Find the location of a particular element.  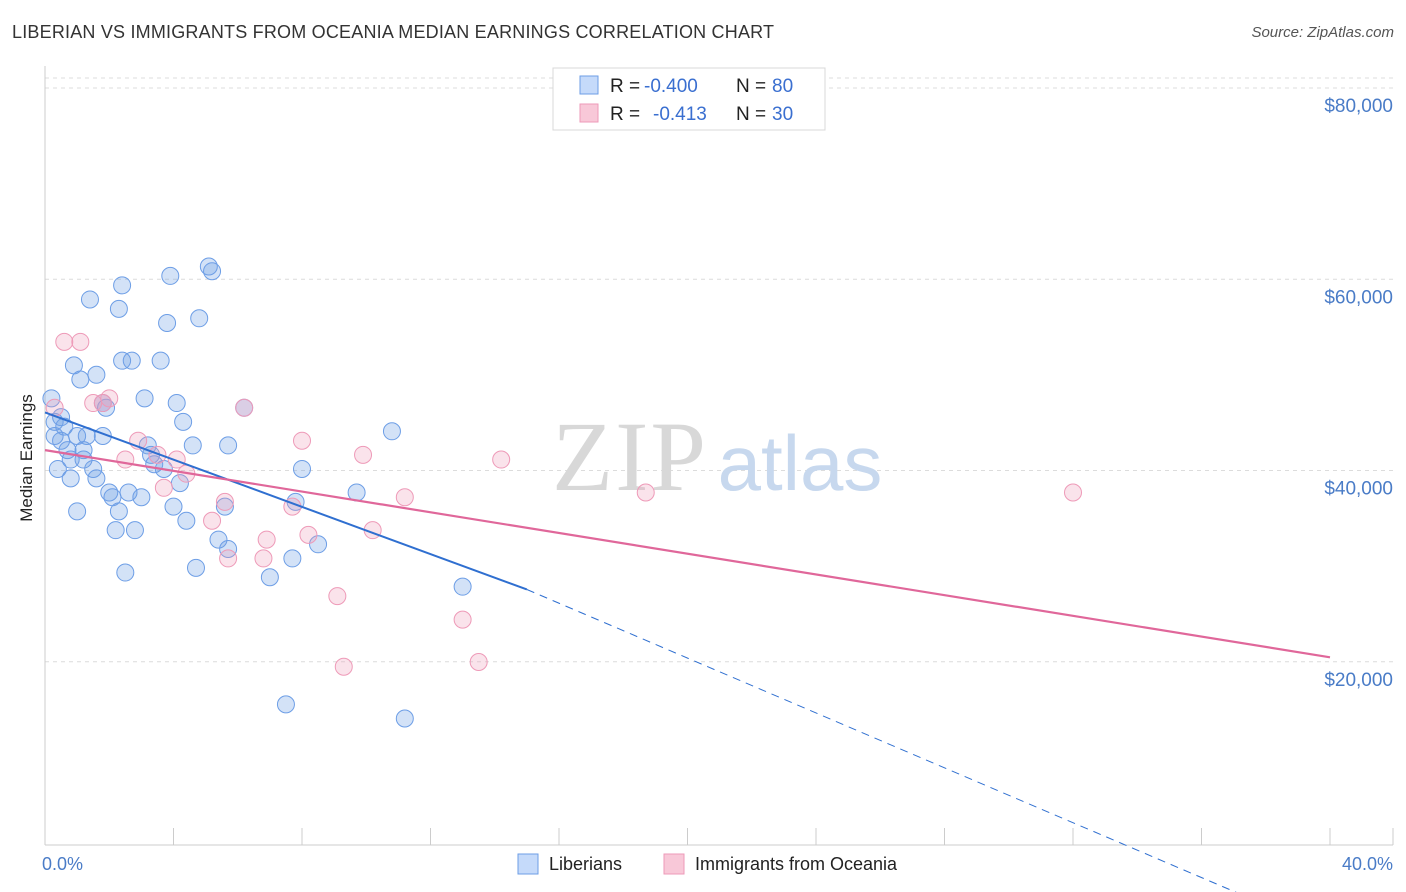

legend-r-value-2: -0.413 is located at coordinates (680, 114).